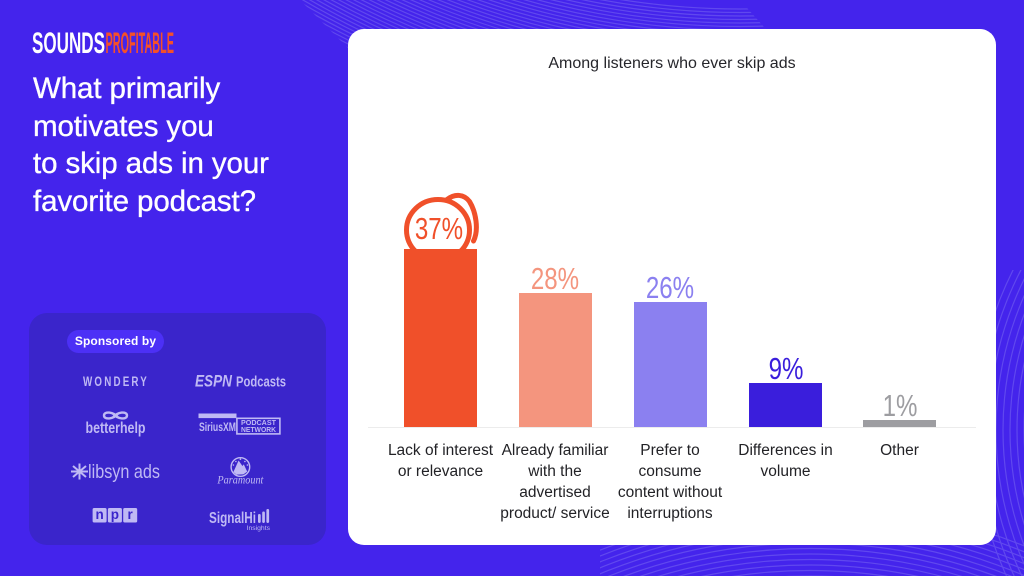 This screenshot has height=576, width=1024. Describe the element at coordinates (116, 381) in the screenshot. I see `svg-text: WONDERY` at that location.